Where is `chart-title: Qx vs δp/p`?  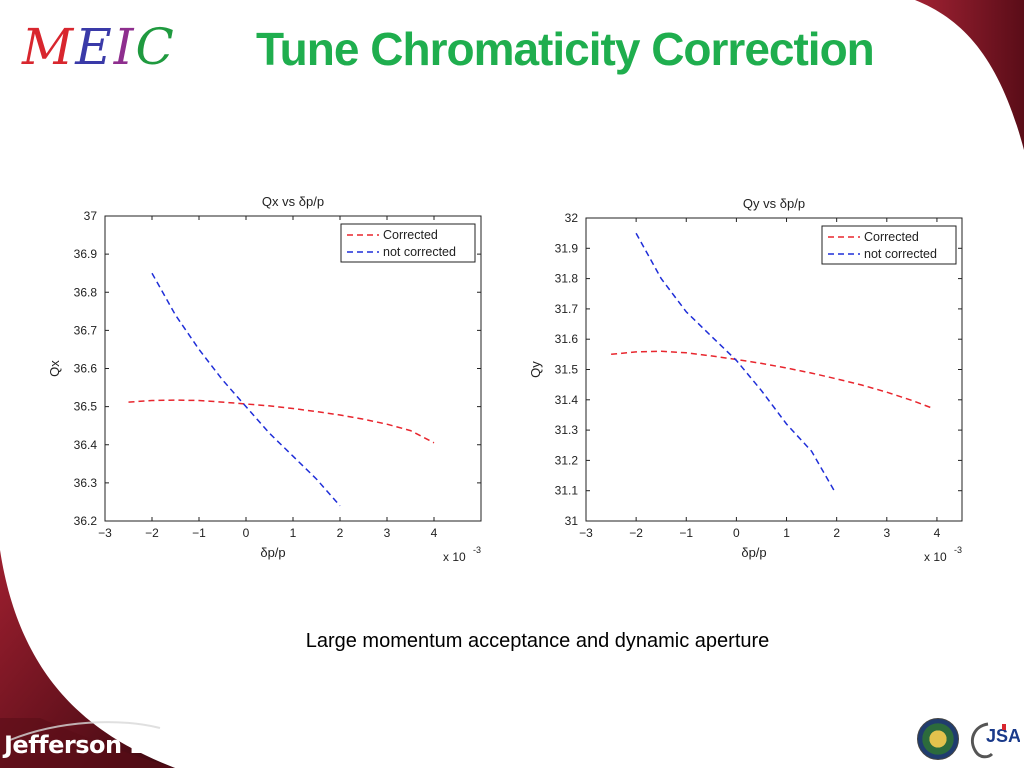
chart-title: Qx vs δp/p is located at coordinates (293, 201).